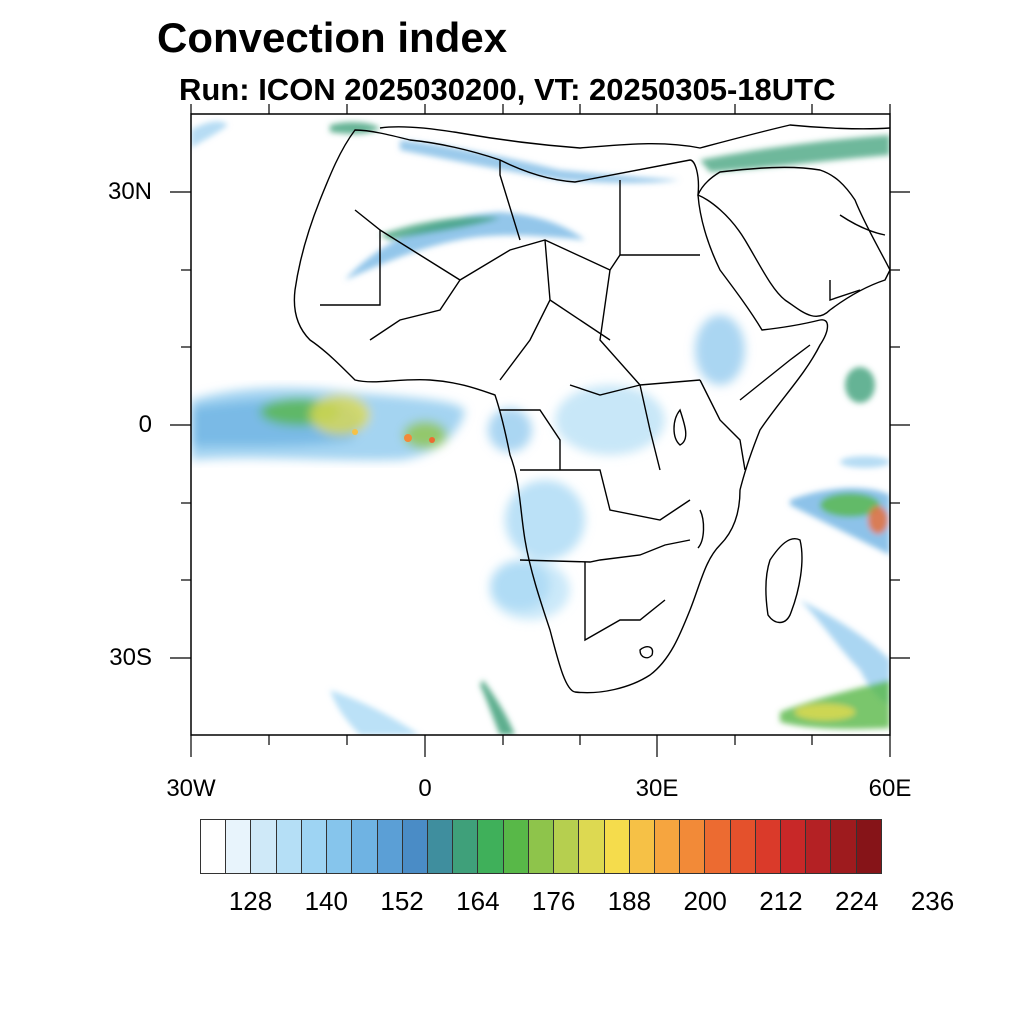 Image resolution: width=1024 pixels, height=1024 pixels. I want to click on colorbar-label: 212, so click(781, 901).